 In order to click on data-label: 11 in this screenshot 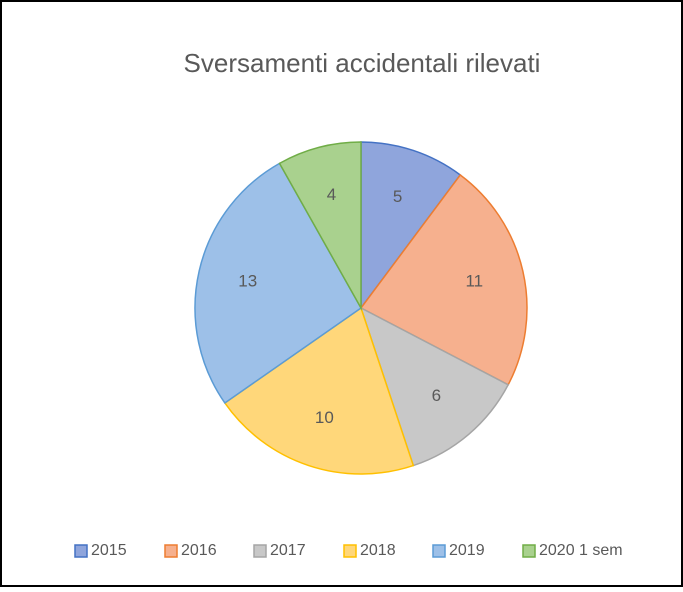, I will do `click(474, 281)`.